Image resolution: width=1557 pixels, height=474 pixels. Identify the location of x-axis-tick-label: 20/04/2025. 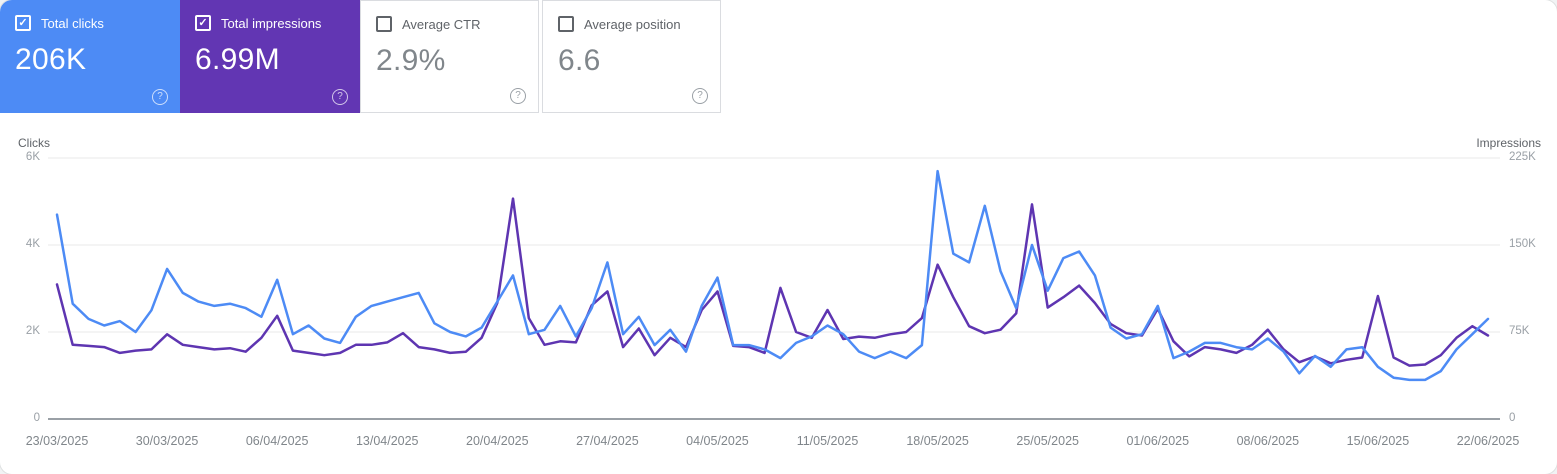
(497, 441).